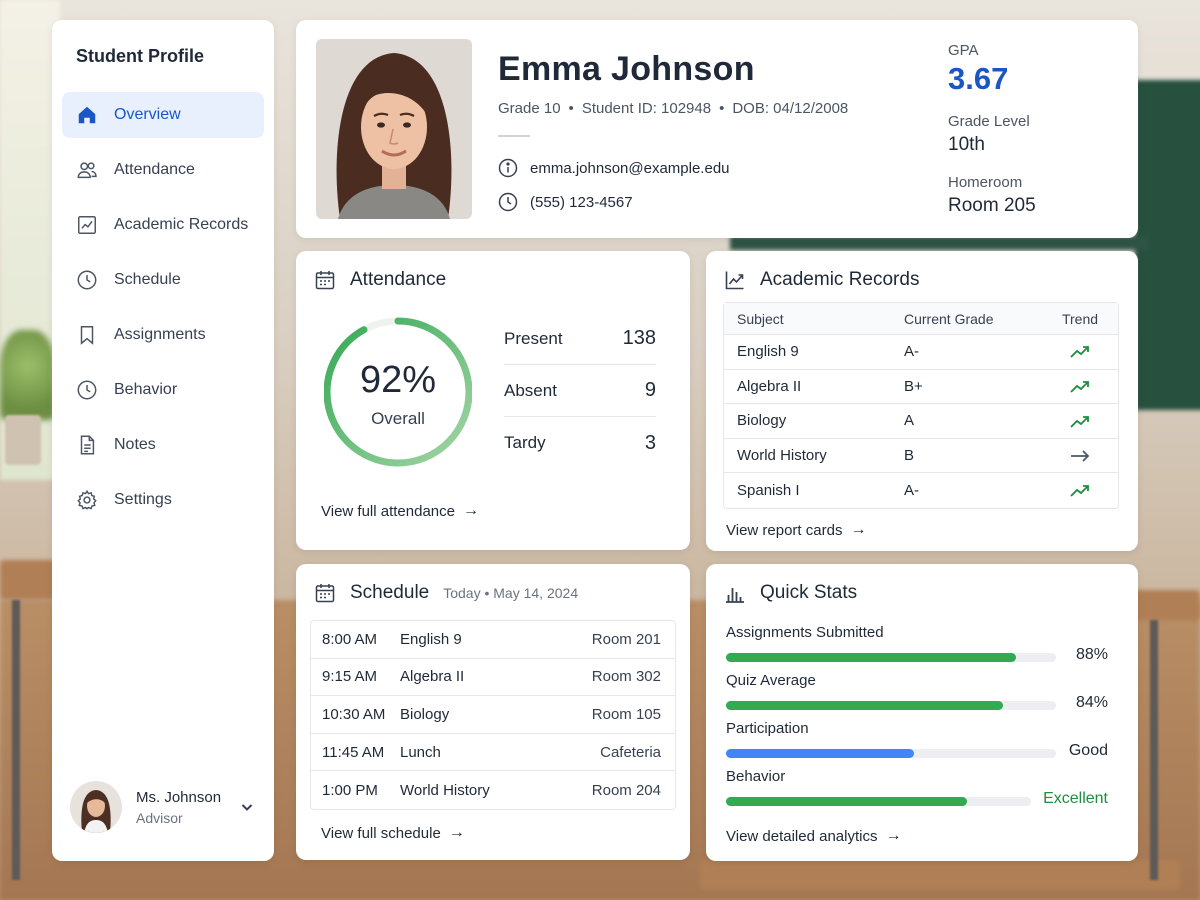 Image resolution: width=1200 pixels, height=900 pixels. Describe the element at coordinates (529, 108) in the screenshot. I see `student-grade: Grade 10` at that location.